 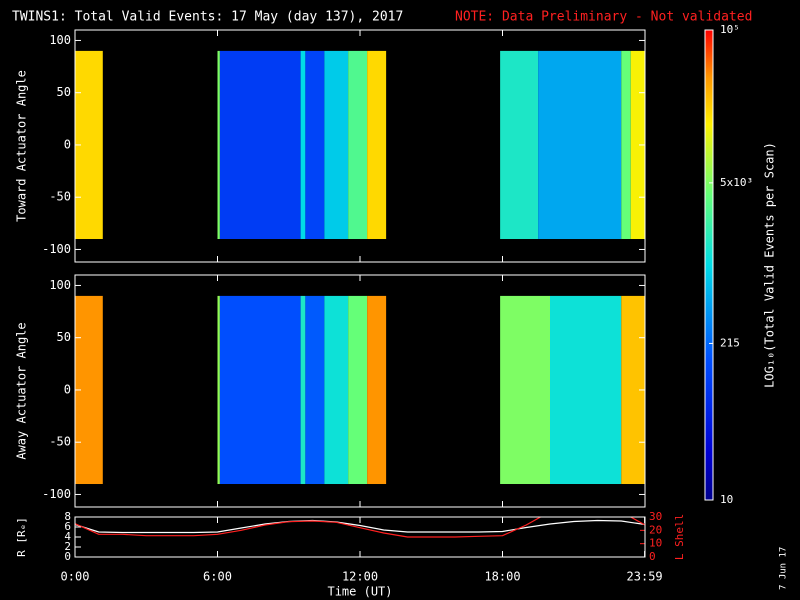 I want to click on y-tick-label: 6, so click(x=67, y=526).